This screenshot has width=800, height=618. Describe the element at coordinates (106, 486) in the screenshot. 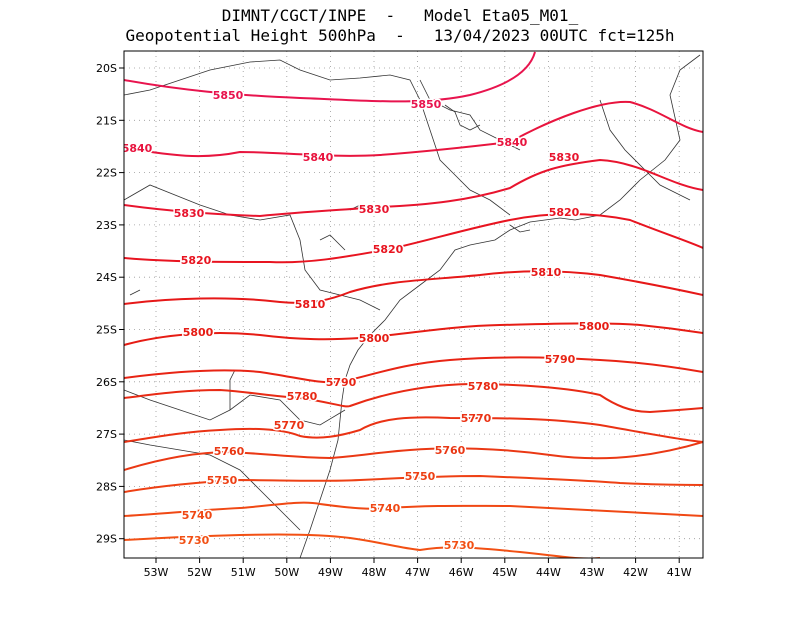

I see `lat-tick-label: 28S` at that location.